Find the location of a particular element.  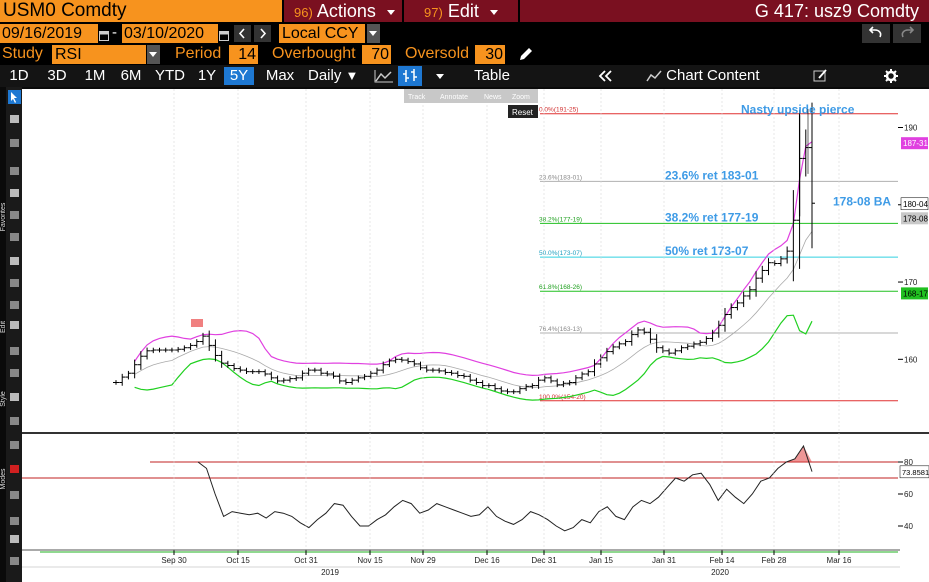

reset-button is located at coordinates (523, 111).